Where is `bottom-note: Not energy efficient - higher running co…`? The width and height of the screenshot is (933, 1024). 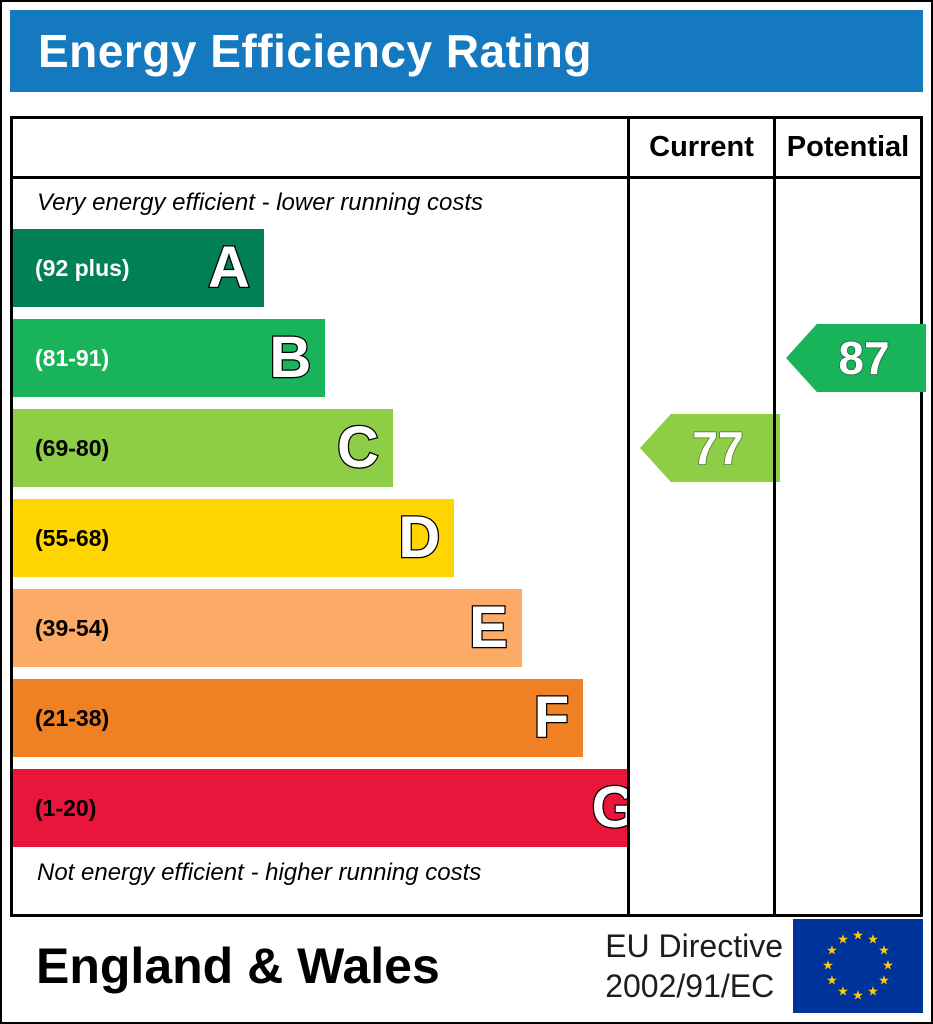
bottom-note: Not energy efficient - higher running co… is located at coordinates (259, 872).